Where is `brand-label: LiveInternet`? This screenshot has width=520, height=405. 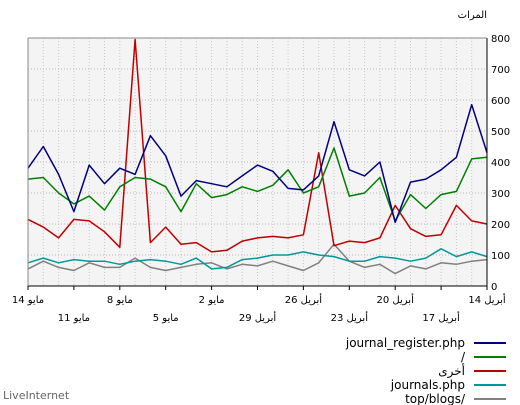 brand-label: LiveInternet is located at coordinates (36, 395).